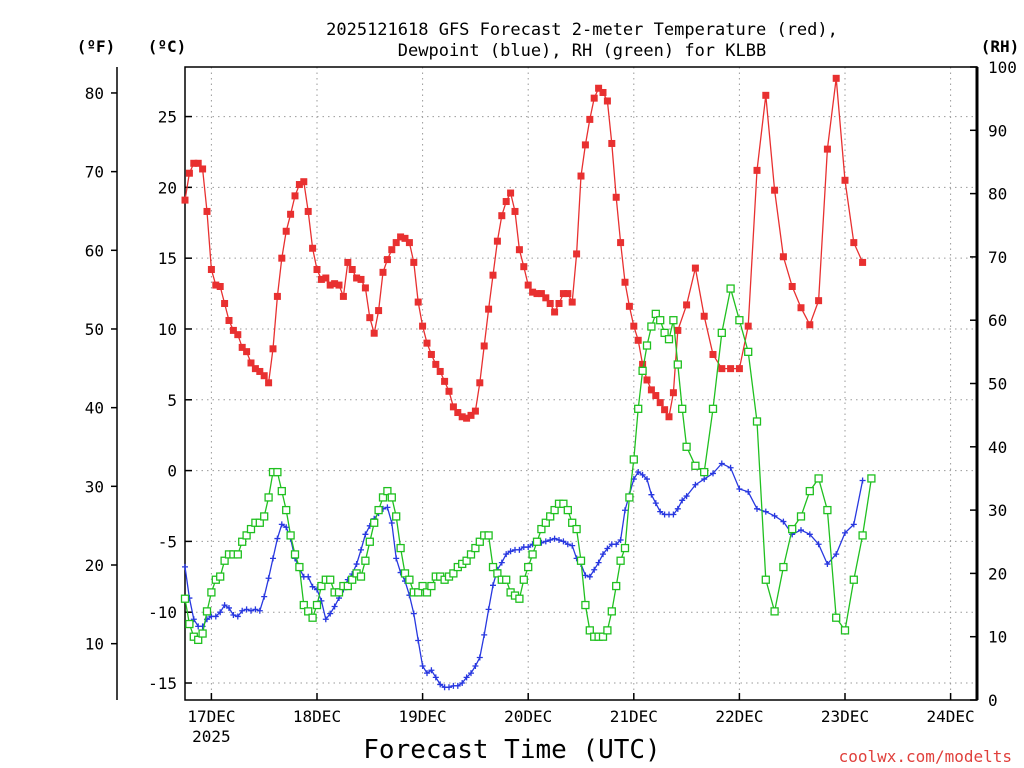 Image resolution: width=1024 pixels, height=768 pixels. Describe the element at coordinates (96, 46) in the screenshot. I see `fahrenheit-axis-label: (ºF)` at that location.